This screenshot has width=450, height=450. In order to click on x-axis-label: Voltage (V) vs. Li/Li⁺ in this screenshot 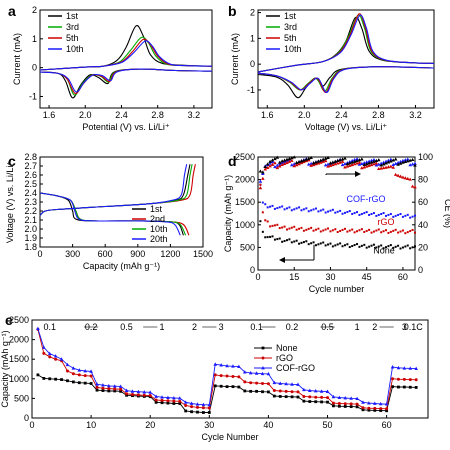, I will do `click(346, 127)`.